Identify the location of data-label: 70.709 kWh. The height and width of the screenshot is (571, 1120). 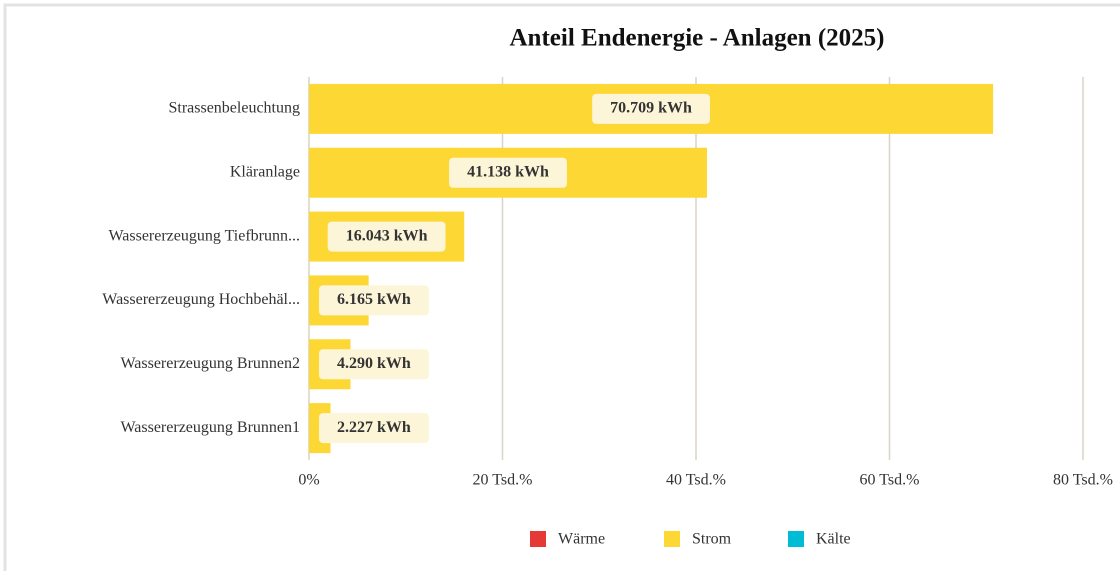
(651, 108).